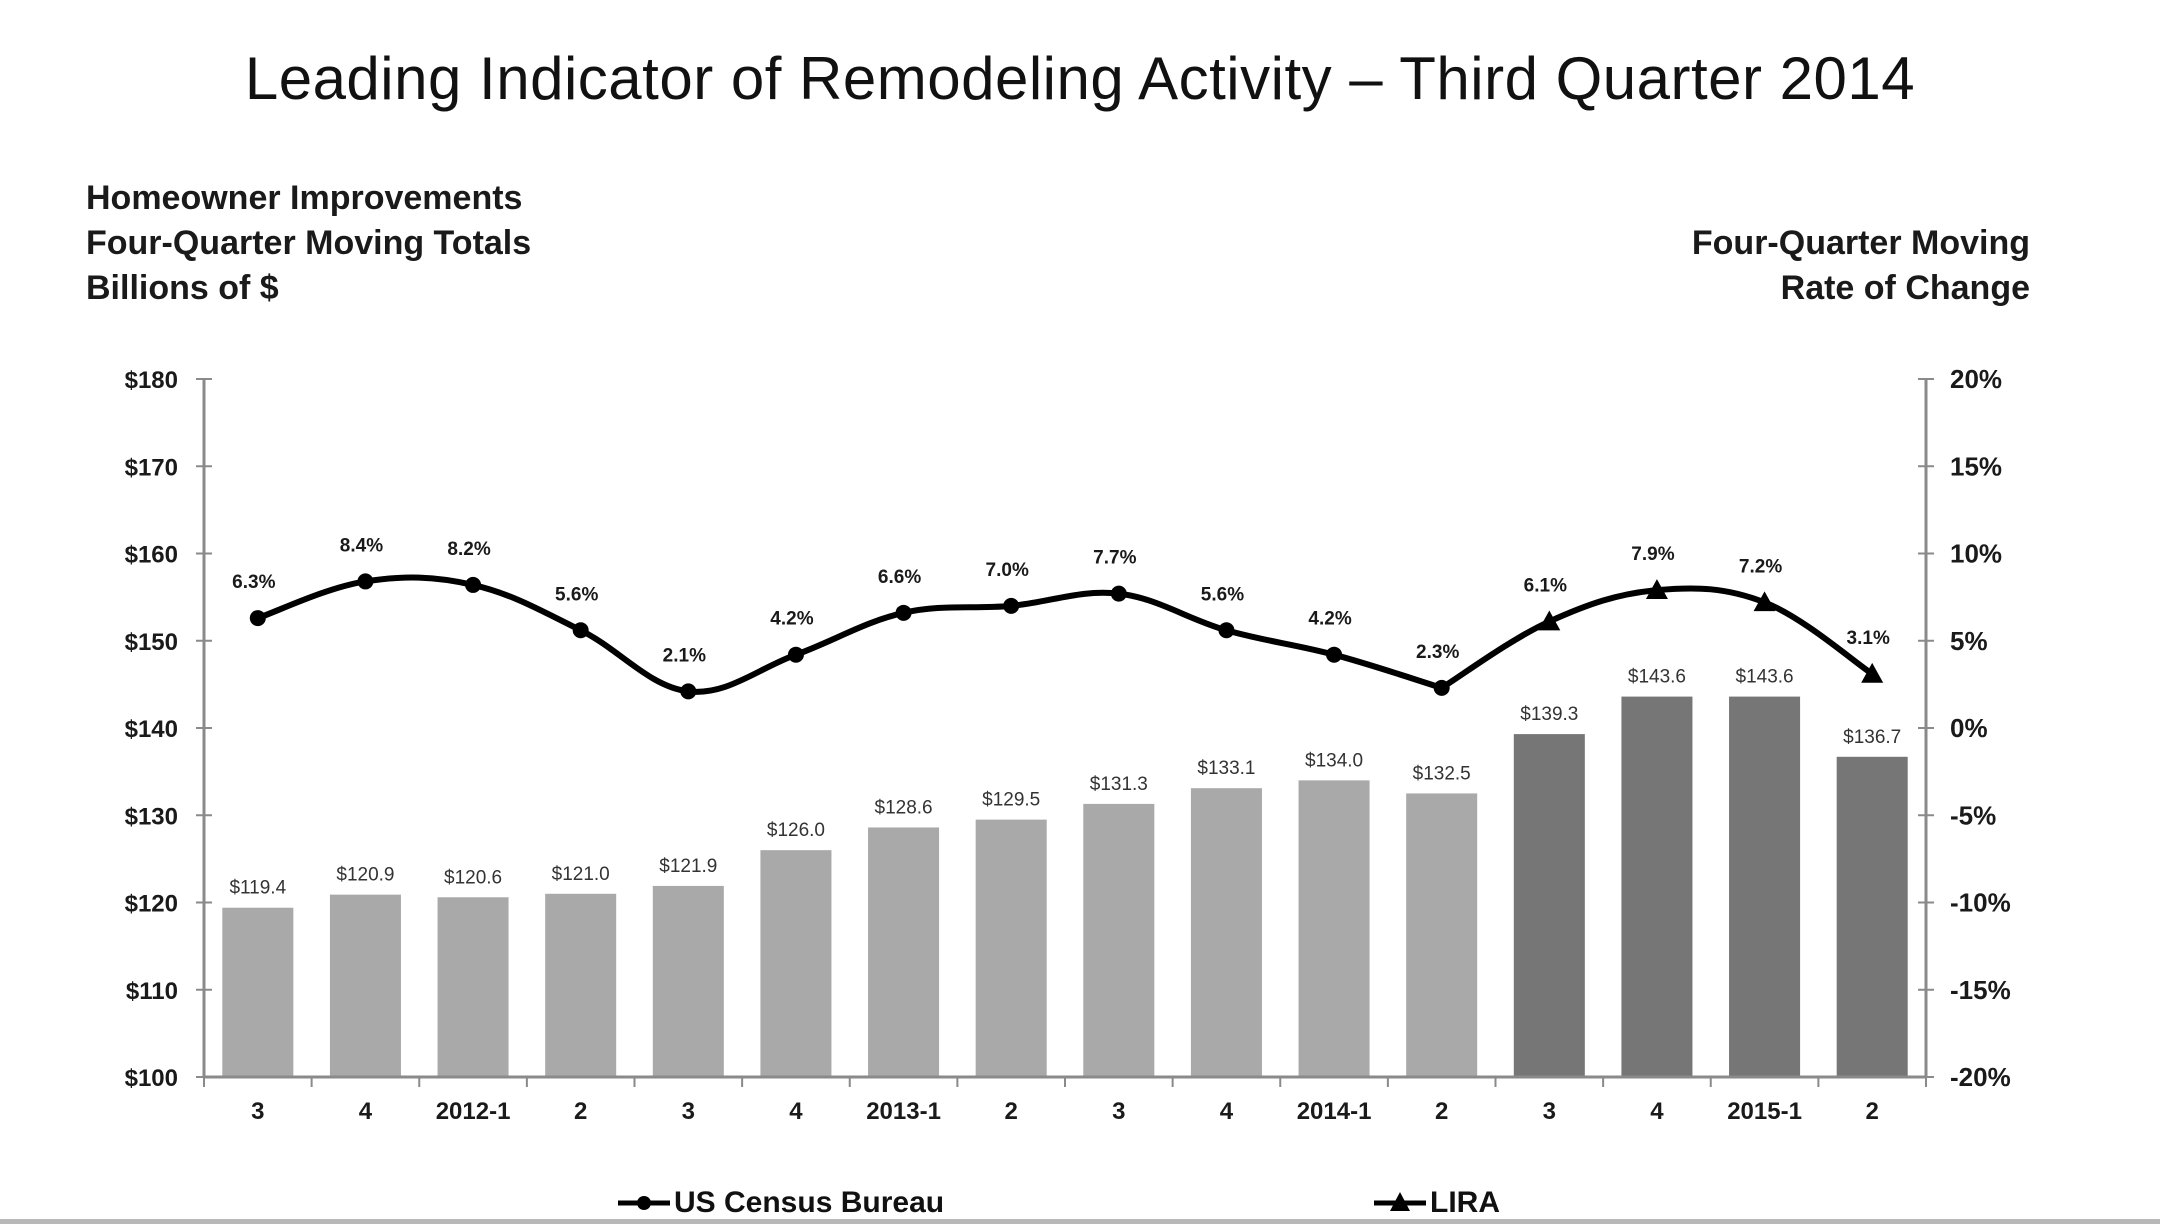  What do you see at coordinates (151, 904) in the screenshot?
I see `left-y-tick-label: $120` at bounding box center [151, 904].